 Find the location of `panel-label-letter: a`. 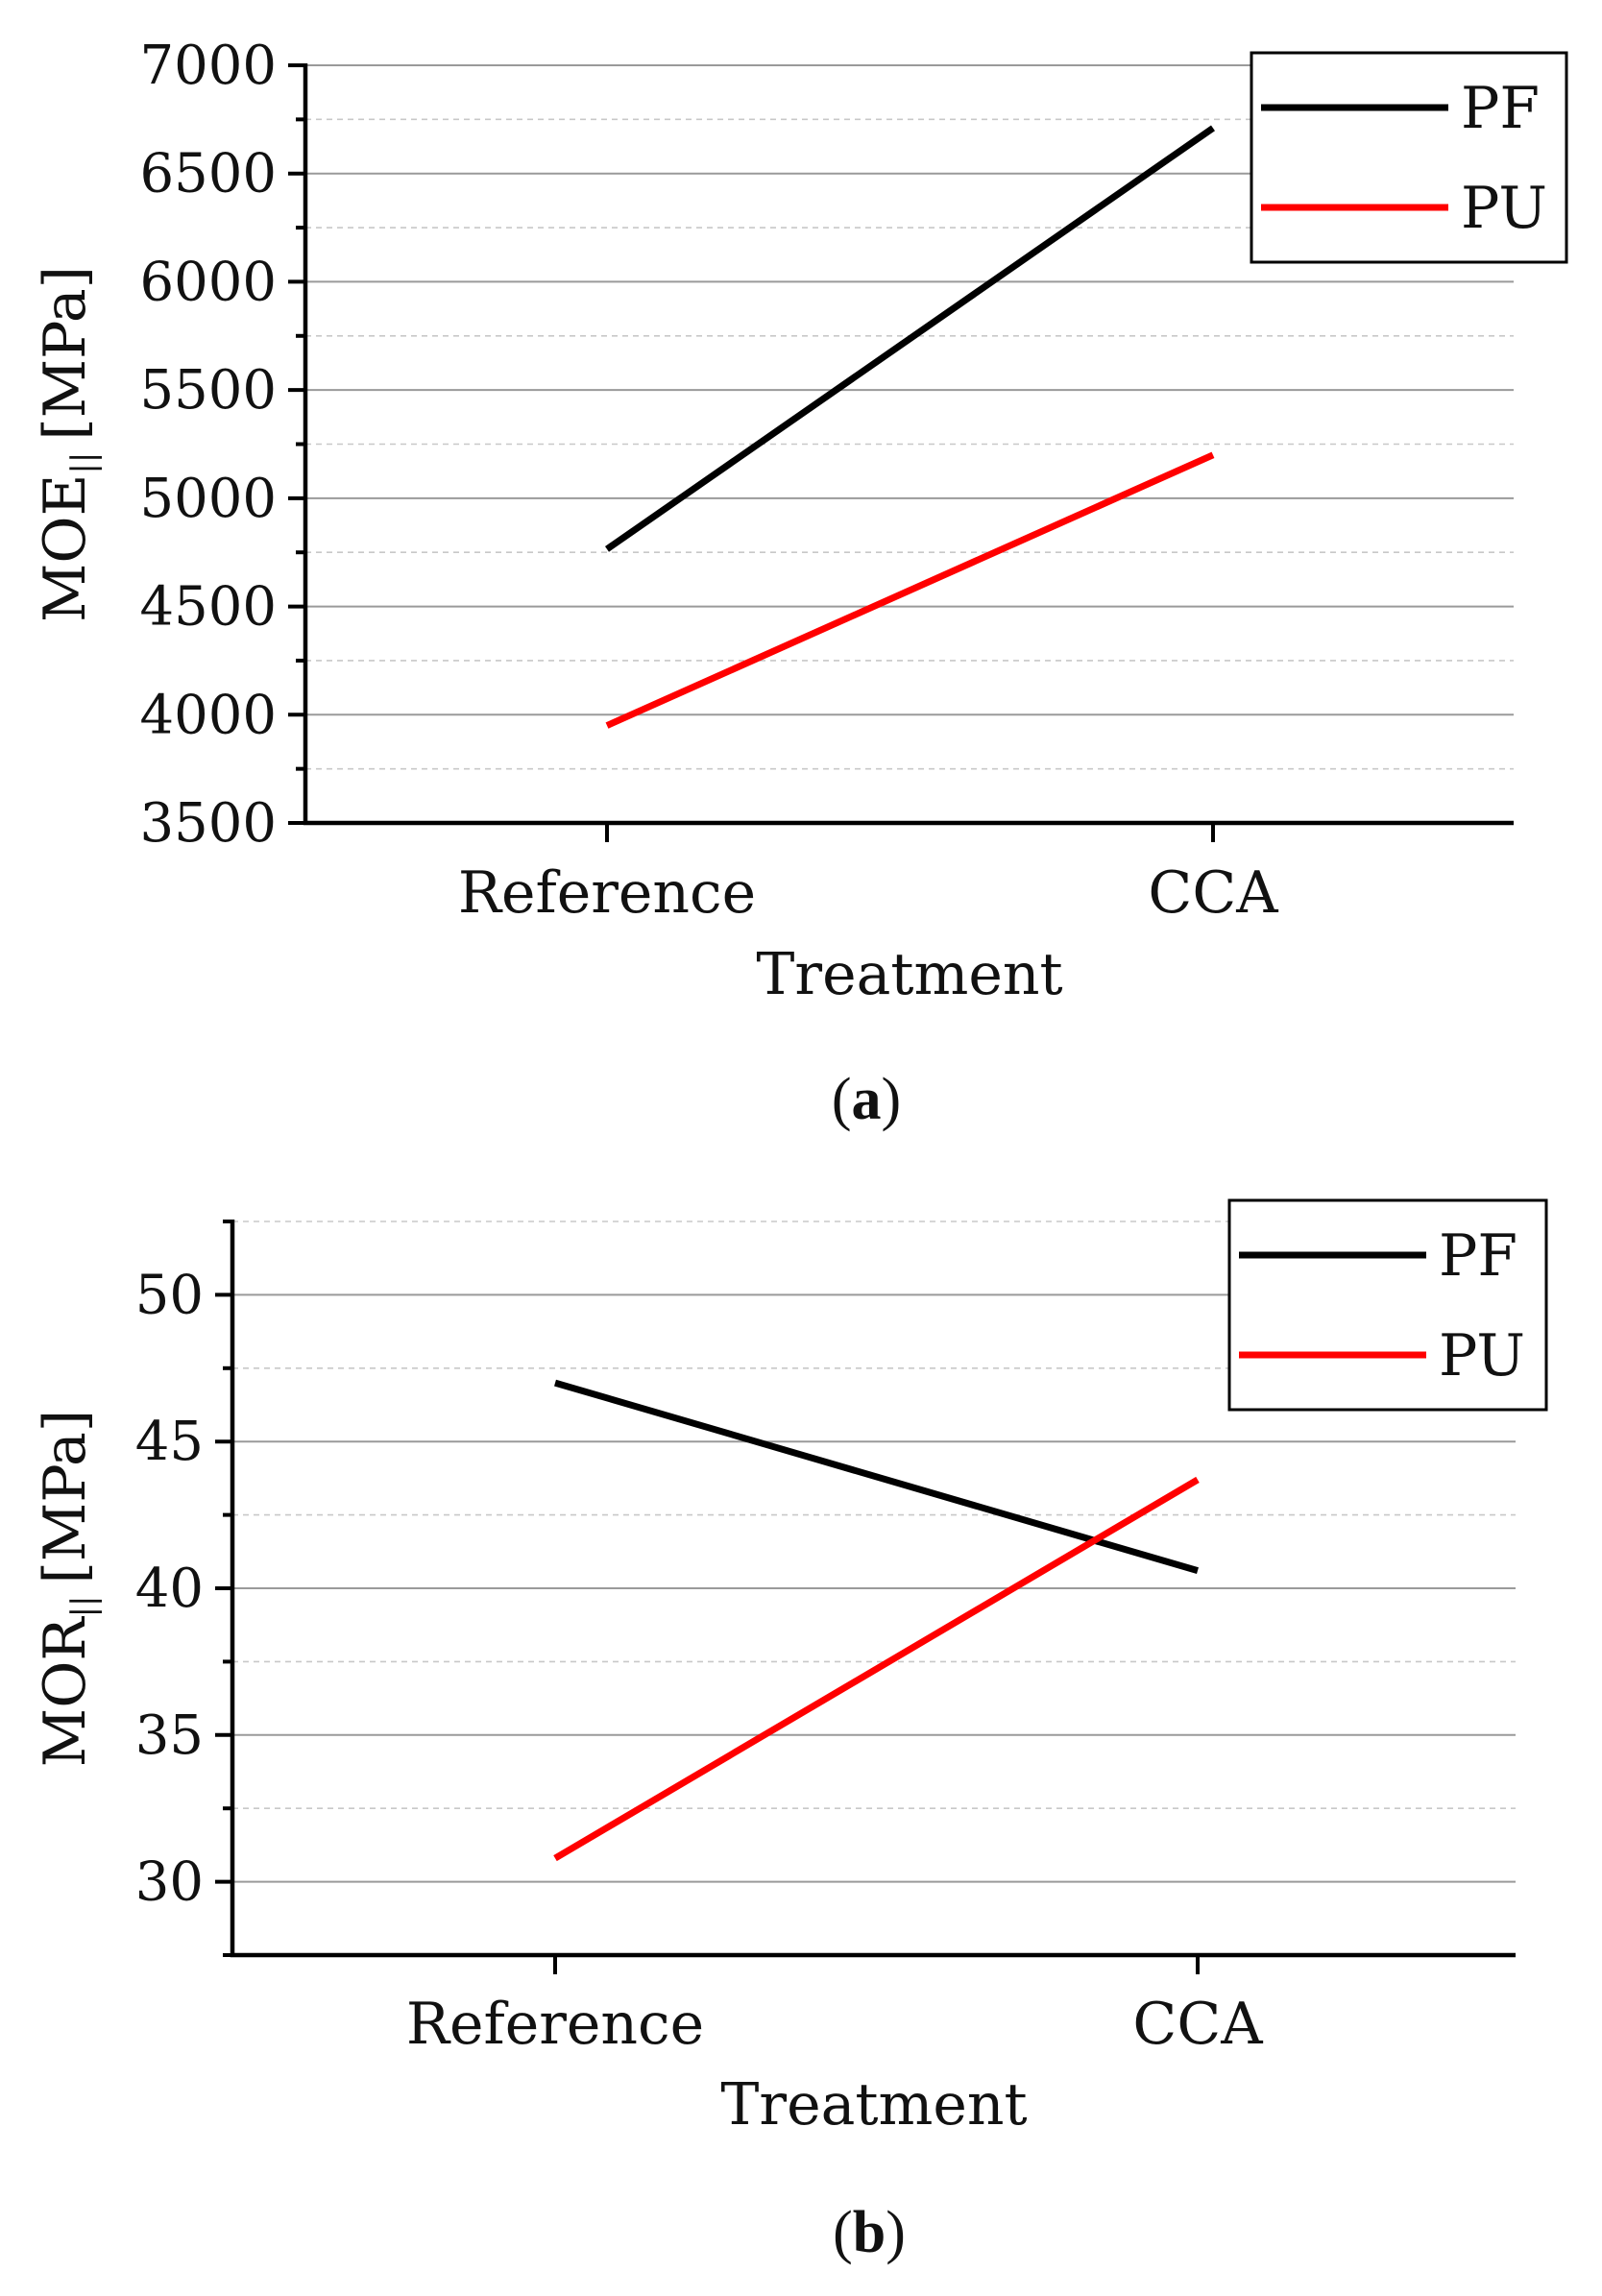

panel-label-letter: a is located at coordinates (867, 1099).